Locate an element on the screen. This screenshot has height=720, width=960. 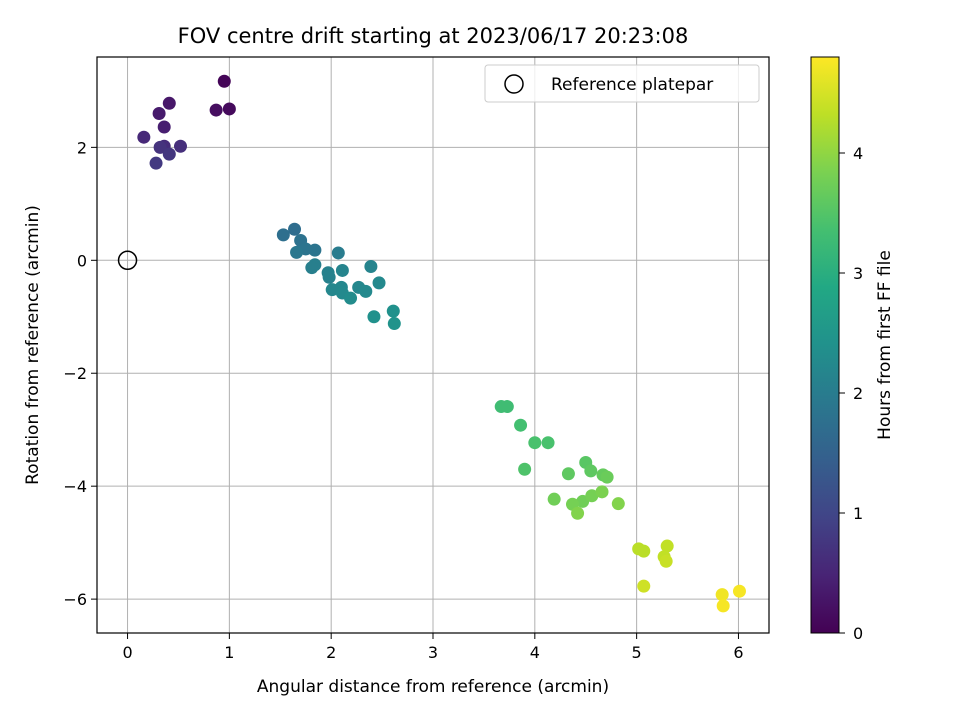
x-axis-label: Angular distance from reference (arcmin) is located at coordinates (433, 687).